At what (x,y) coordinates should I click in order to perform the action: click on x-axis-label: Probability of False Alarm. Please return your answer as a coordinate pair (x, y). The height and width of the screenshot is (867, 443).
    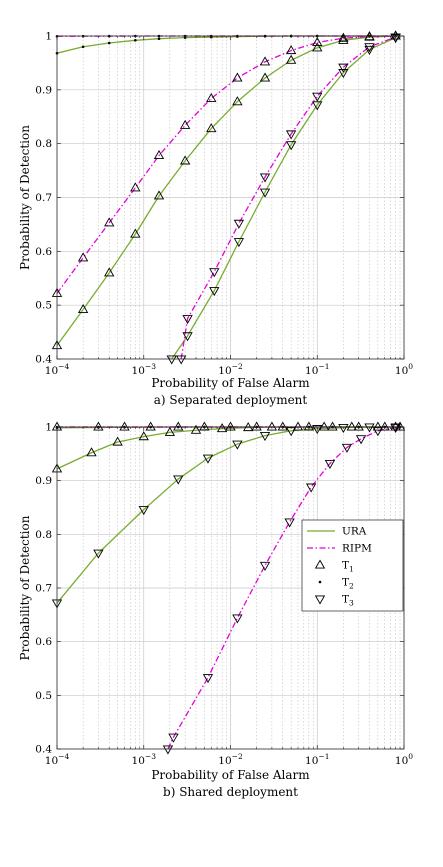
    Looking at the image, I should click on (230, 383).